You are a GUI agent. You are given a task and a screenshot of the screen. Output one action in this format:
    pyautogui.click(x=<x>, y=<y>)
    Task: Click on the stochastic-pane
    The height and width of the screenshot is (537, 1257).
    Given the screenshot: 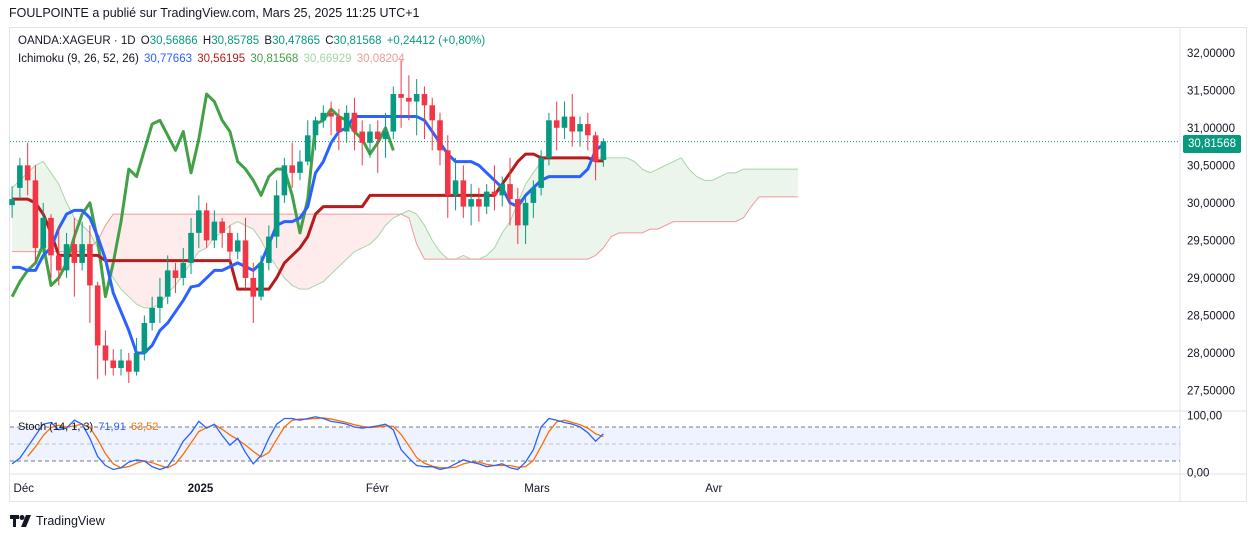 What is the action you would take?
    pyautogui.click(x=595, y=443)
    